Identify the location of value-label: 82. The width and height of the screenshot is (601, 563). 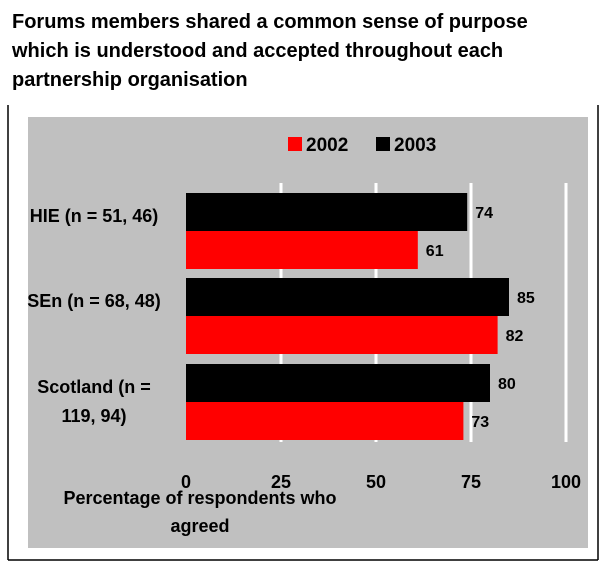
(515, 336).